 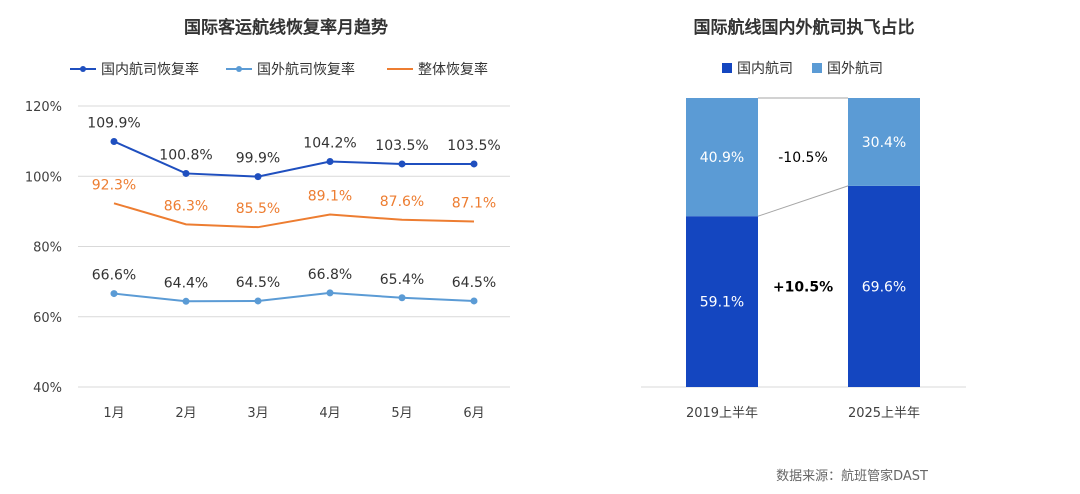 I want to click on data-label: 92.3%, so click(x=114, y=185).